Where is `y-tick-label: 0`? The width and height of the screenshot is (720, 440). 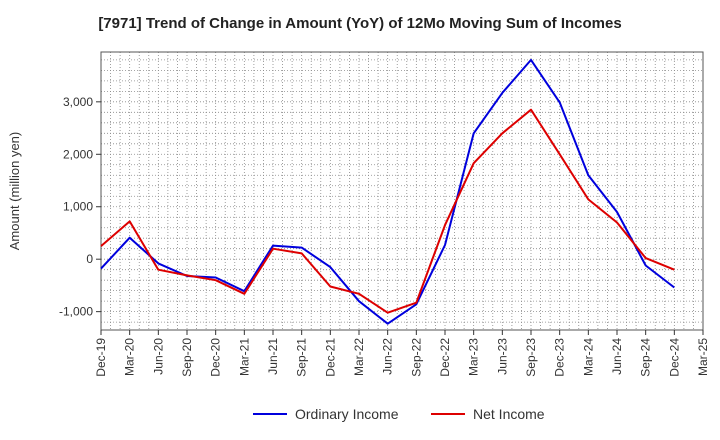 y-tick-label: 0 is located at coordinates (89, 259).